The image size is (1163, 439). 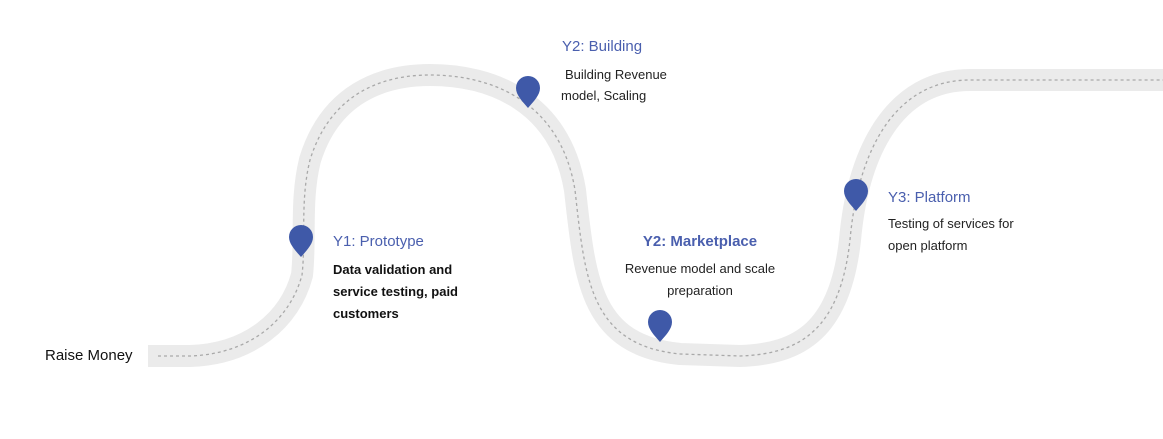 I want to click on milestone-y3-line-2: open platform, so click(x=928, y=245).